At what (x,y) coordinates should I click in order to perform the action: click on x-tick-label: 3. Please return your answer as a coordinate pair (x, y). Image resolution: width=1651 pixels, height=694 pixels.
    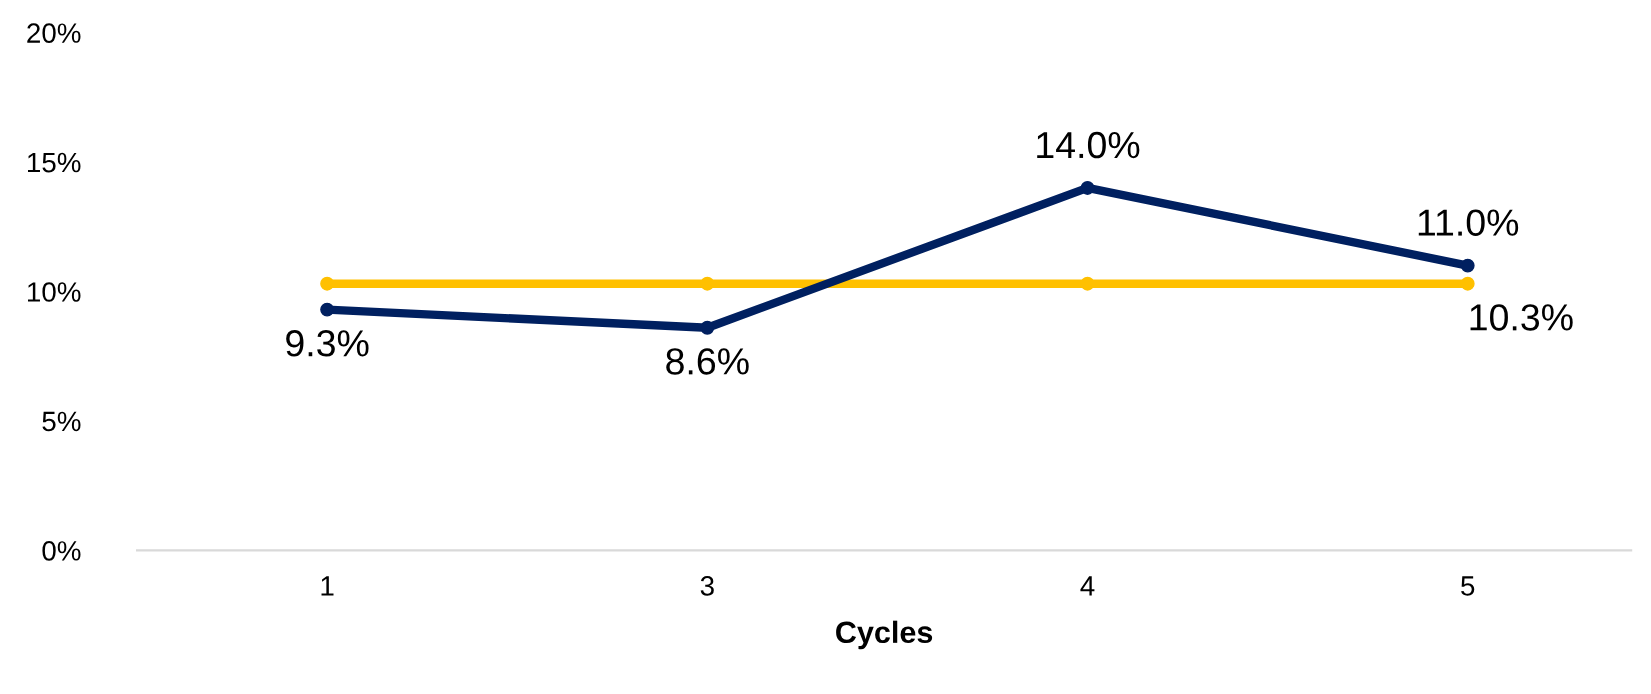
    Looking at the image, I should click on (707, 586).